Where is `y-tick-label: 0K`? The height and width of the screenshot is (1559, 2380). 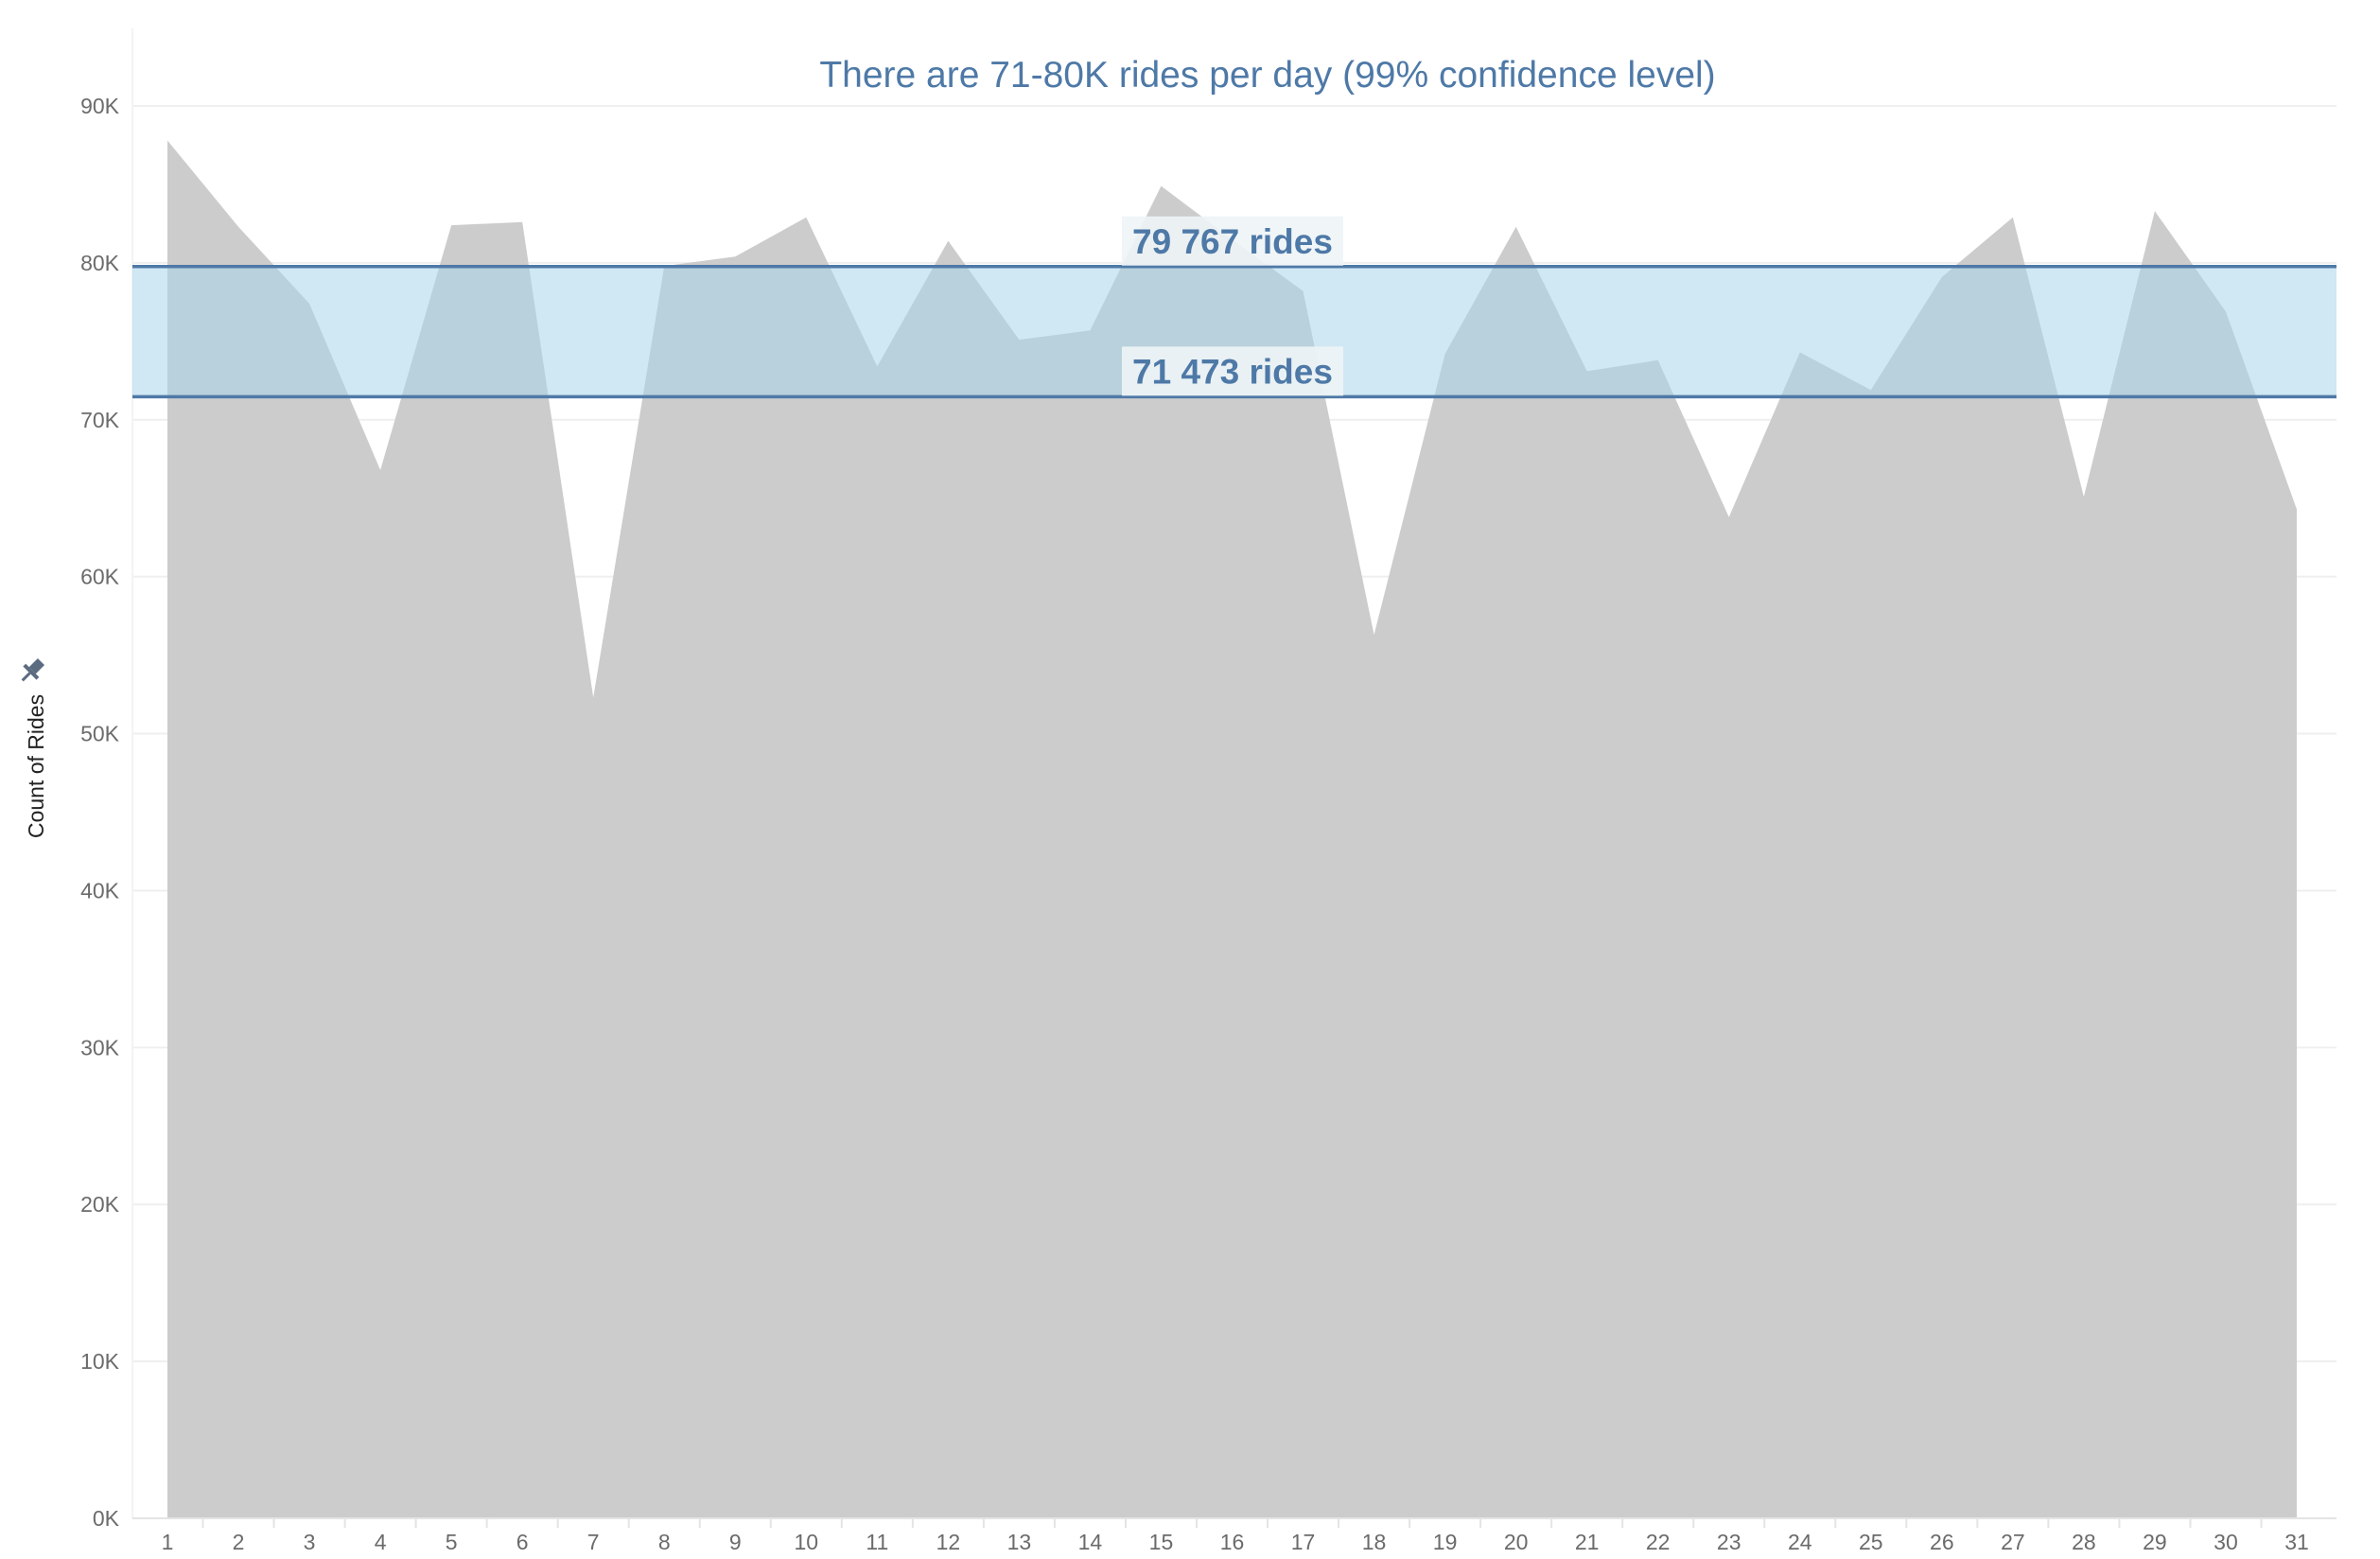 y-tick-label: 0K is located at coordinates (106, 1518).